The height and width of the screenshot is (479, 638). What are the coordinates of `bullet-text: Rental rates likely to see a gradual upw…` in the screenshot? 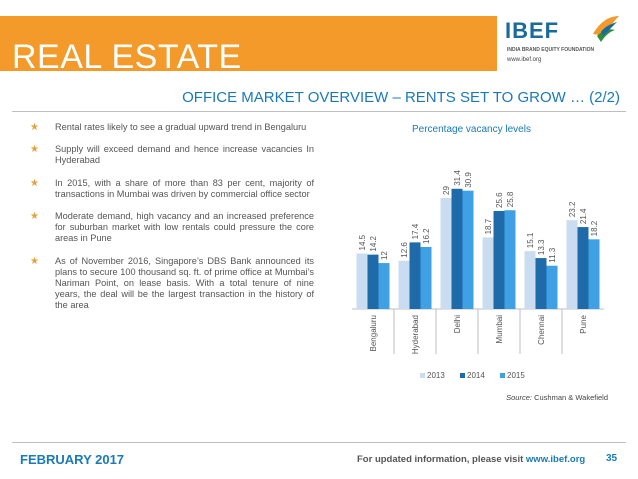 It's located at (181, 127).